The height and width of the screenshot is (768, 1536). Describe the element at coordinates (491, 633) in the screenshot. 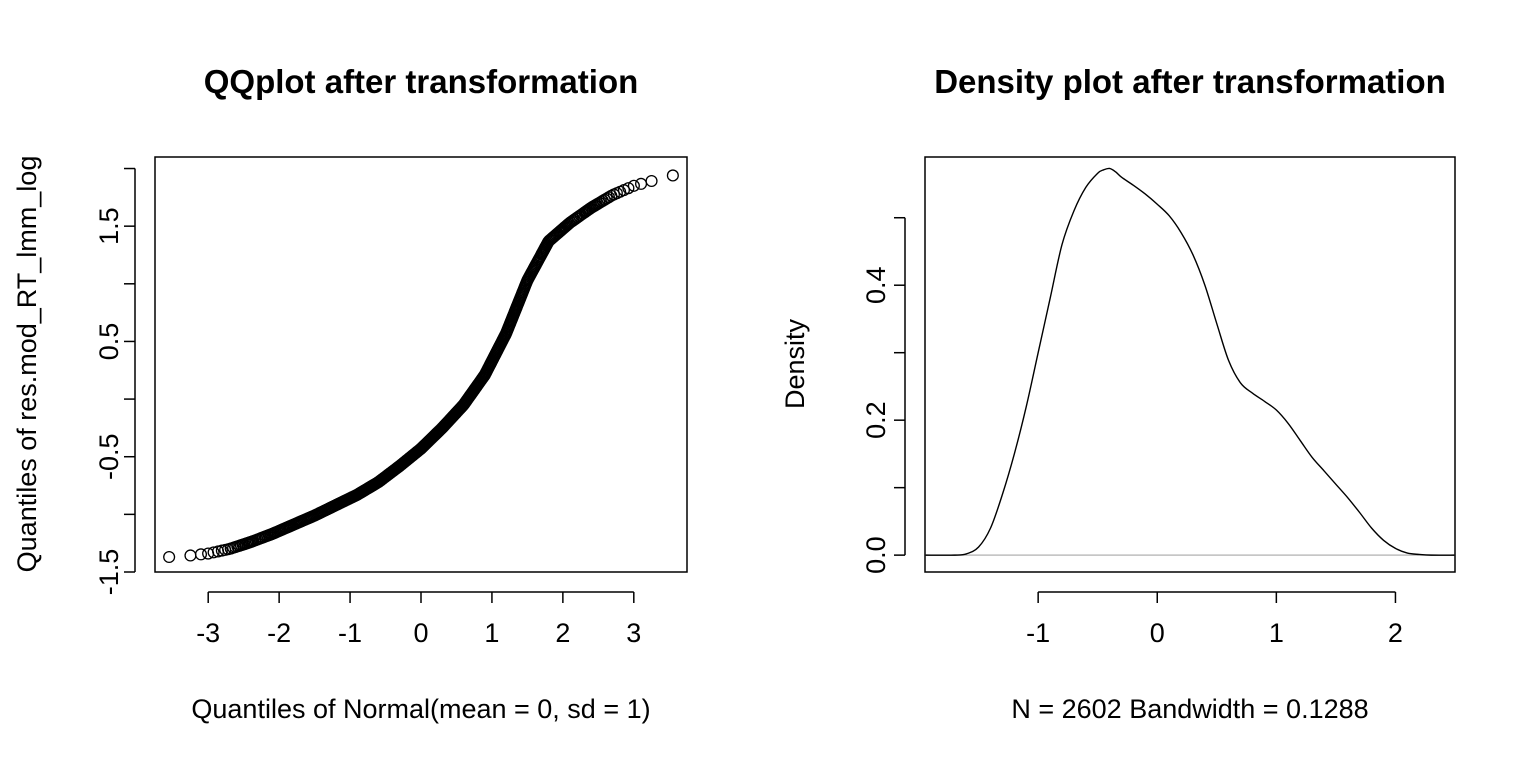

I see `qq-x-tick-label: 1` at that location.